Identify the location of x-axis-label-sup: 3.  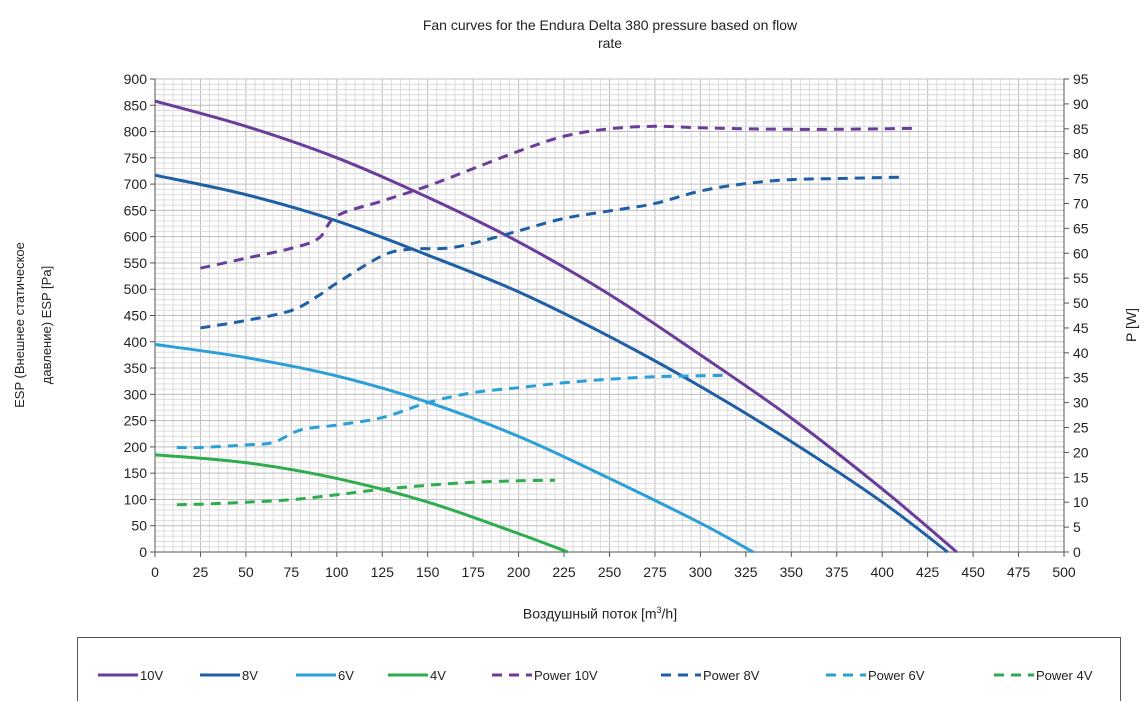
(659, 610).